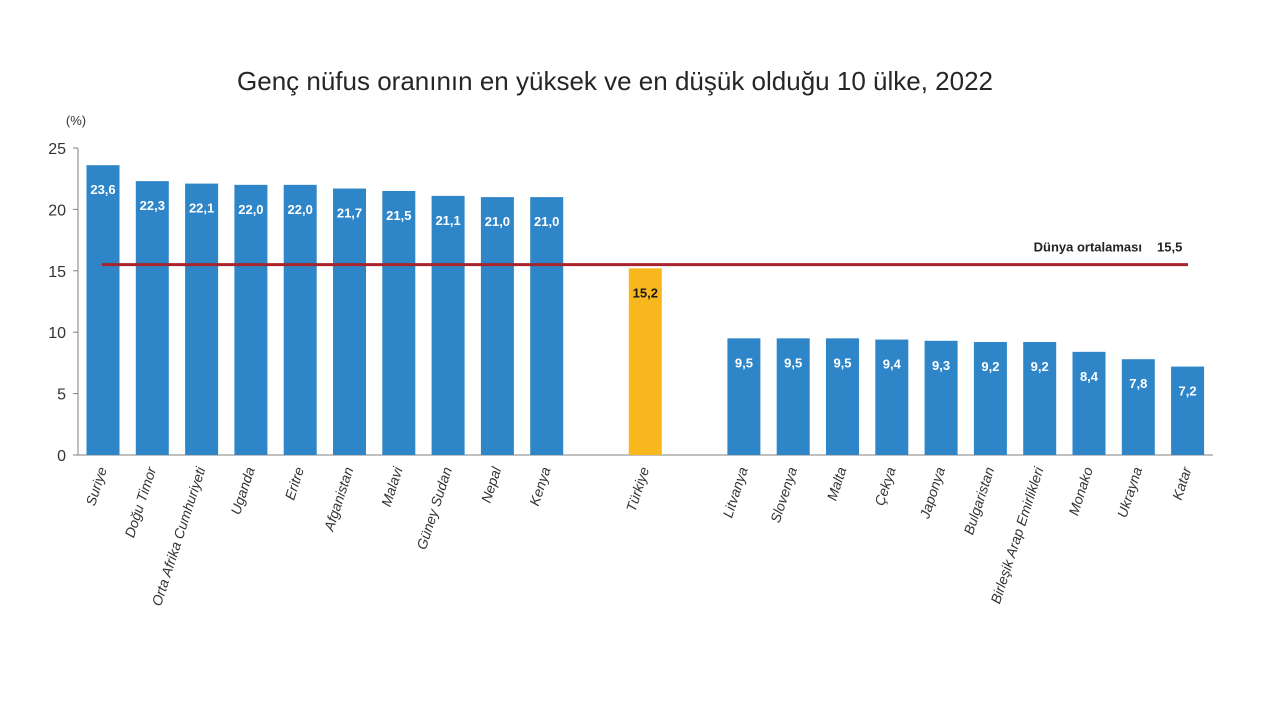 The height and width of the screenshot is (720, 1280). I want to click on world-average-value: 15,5, so click(1169, 247).